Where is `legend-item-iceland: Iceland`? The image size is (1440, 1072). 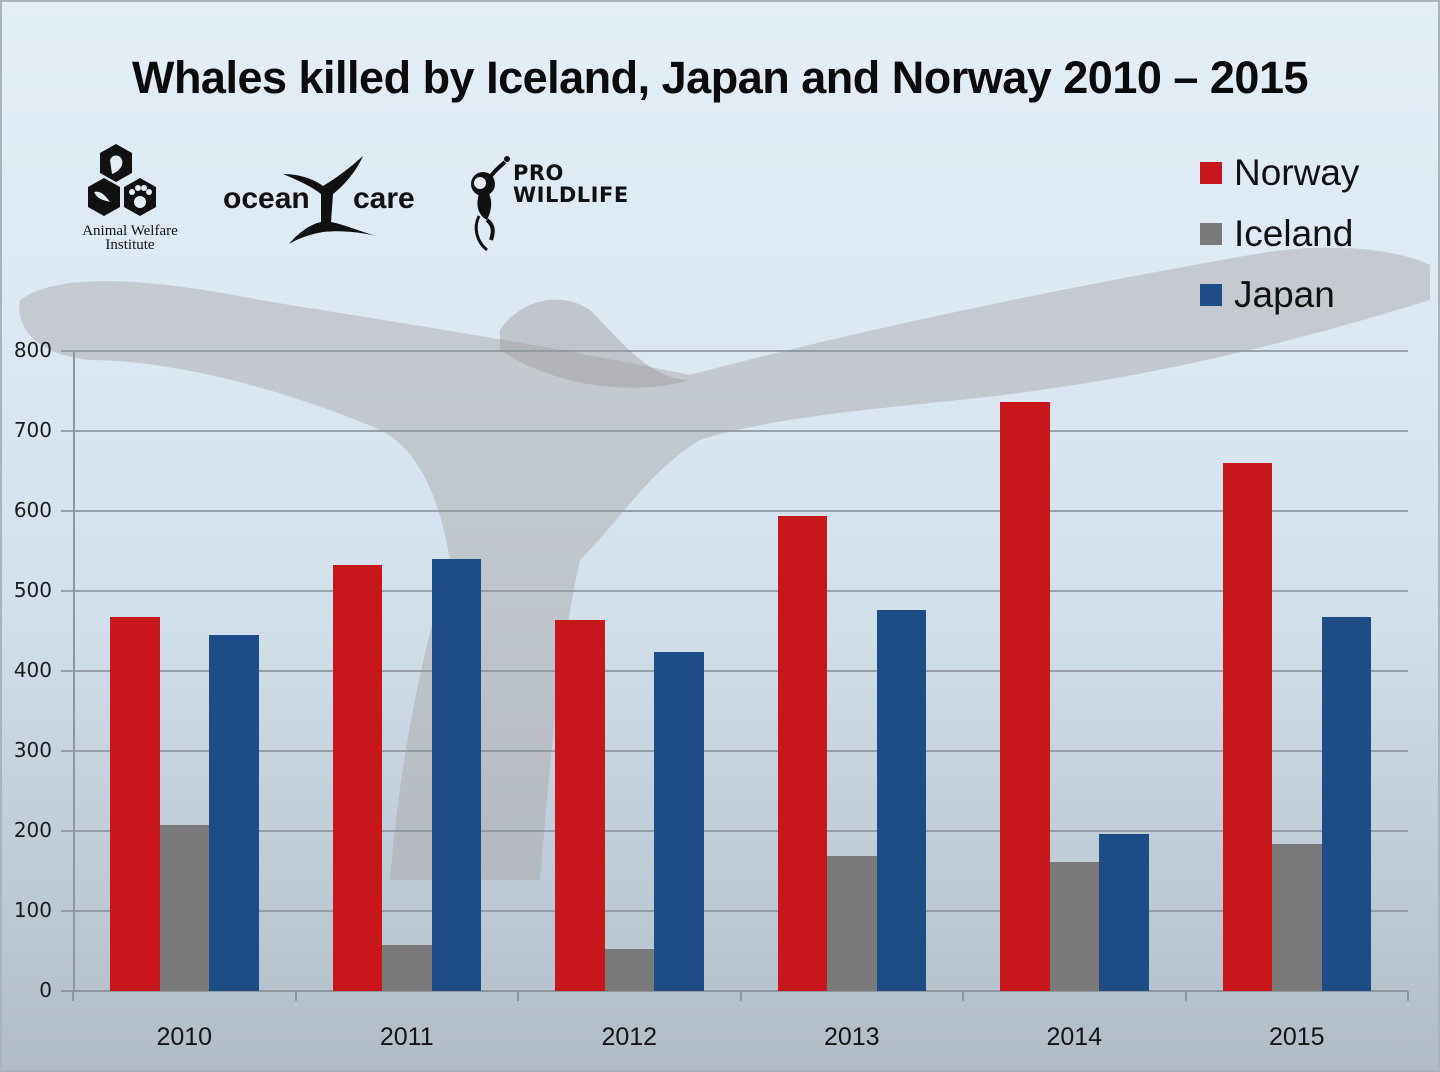
legend-item-iceland: Iceland is located at coordinates (1279, 233).